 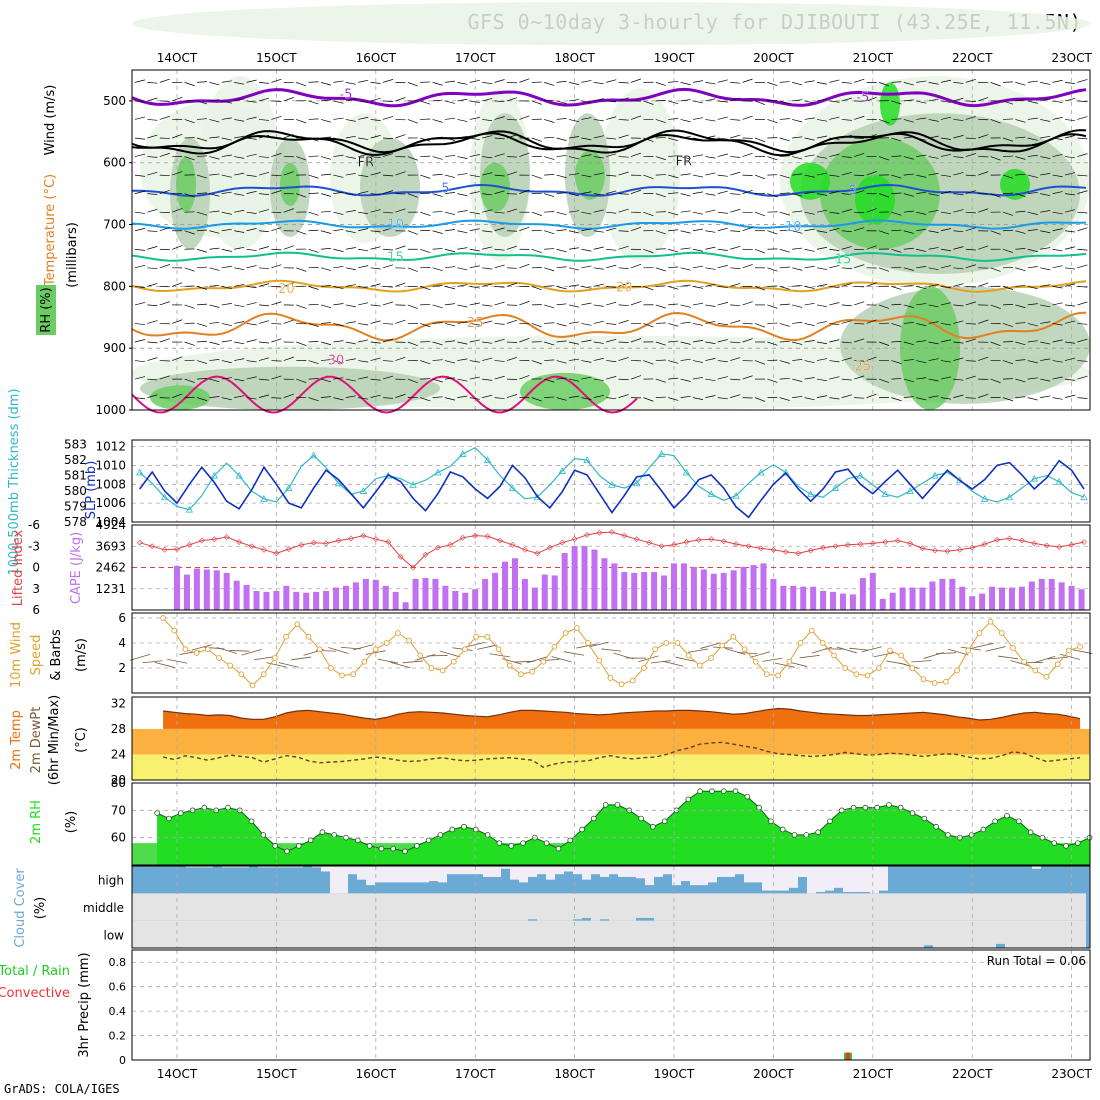 I want to click on temp-axis-label-2: 2m DewPt, so click(x=36, y=740).